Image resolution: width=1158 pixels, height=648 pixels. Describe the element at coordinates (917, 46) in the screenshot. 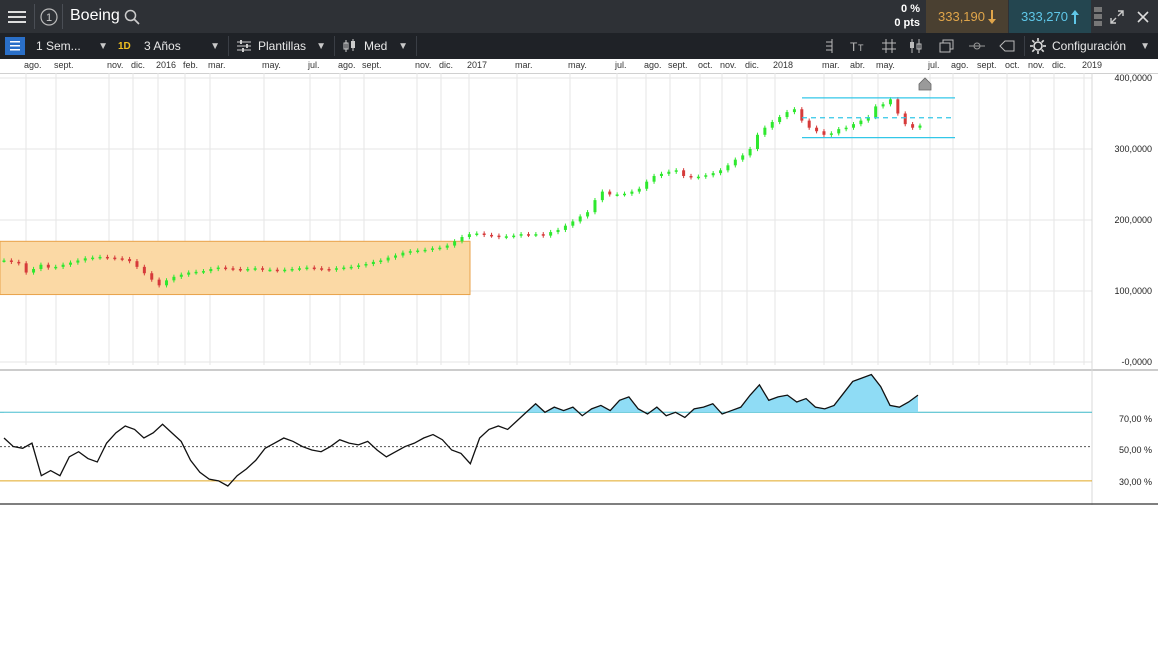

I see `indicators-icon` at that location.